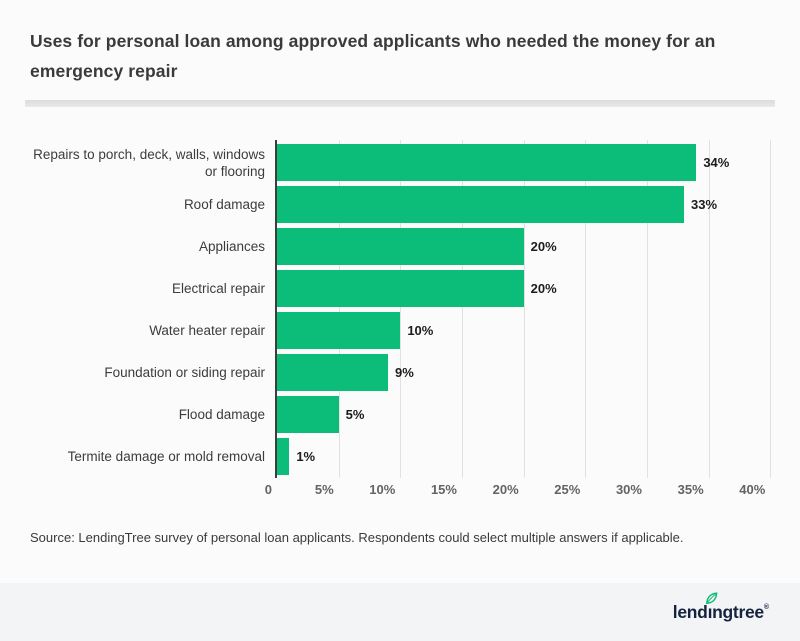 The height and width of the screenshot is (641, 800). What do you see at coordinates (231, 246) in the screenshot?
I see `category-label: Appliances` at bounding box center [231, 246].